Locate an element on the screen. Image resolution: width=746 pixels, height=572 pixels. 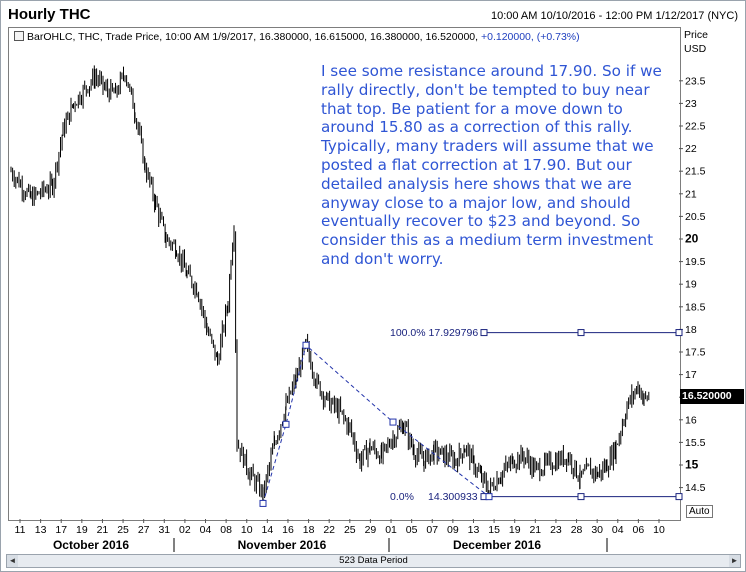
x-tick-label: 16 is located at coordinates (288, 530).